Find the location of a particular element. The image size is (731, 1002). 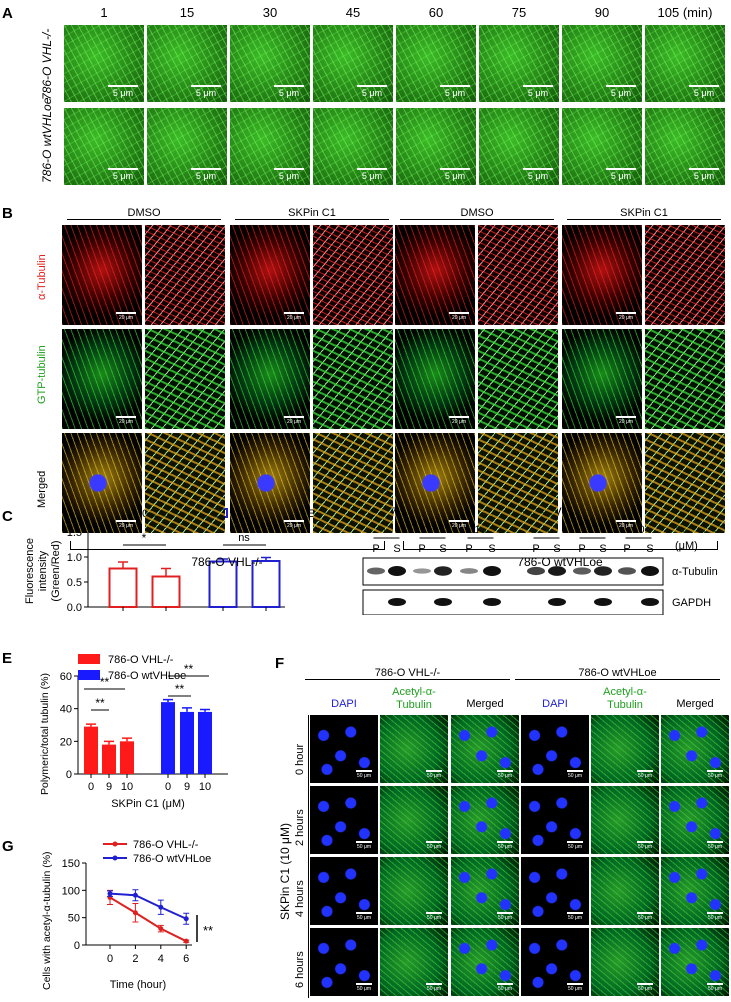

legend-marker is located at coordinates (115, 844).